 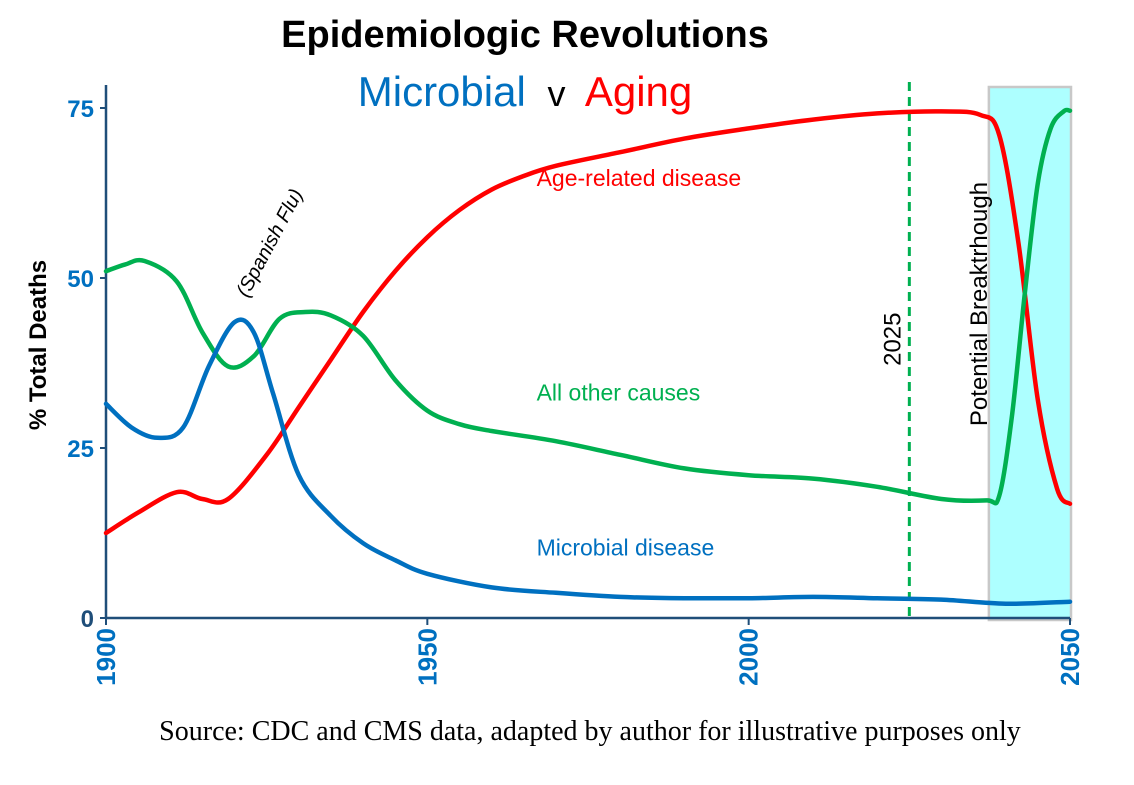 I want to click on y-tick-label: 25, so click(x=80, y=449).